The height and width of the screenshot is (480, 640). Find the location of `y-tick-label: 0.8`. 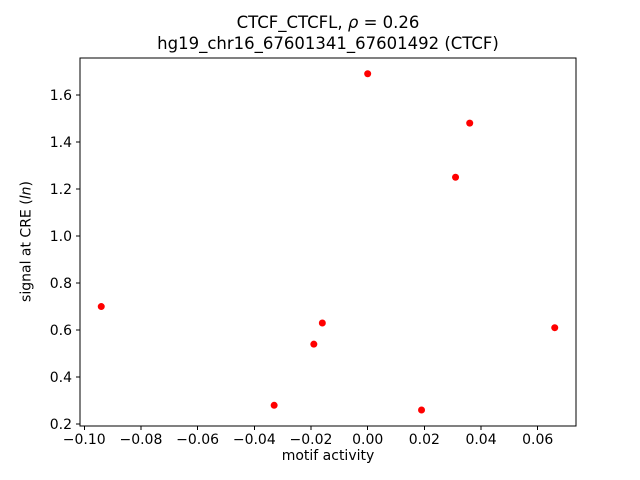

y-tick-label: 0.8 is located at coordinates (61, 284).